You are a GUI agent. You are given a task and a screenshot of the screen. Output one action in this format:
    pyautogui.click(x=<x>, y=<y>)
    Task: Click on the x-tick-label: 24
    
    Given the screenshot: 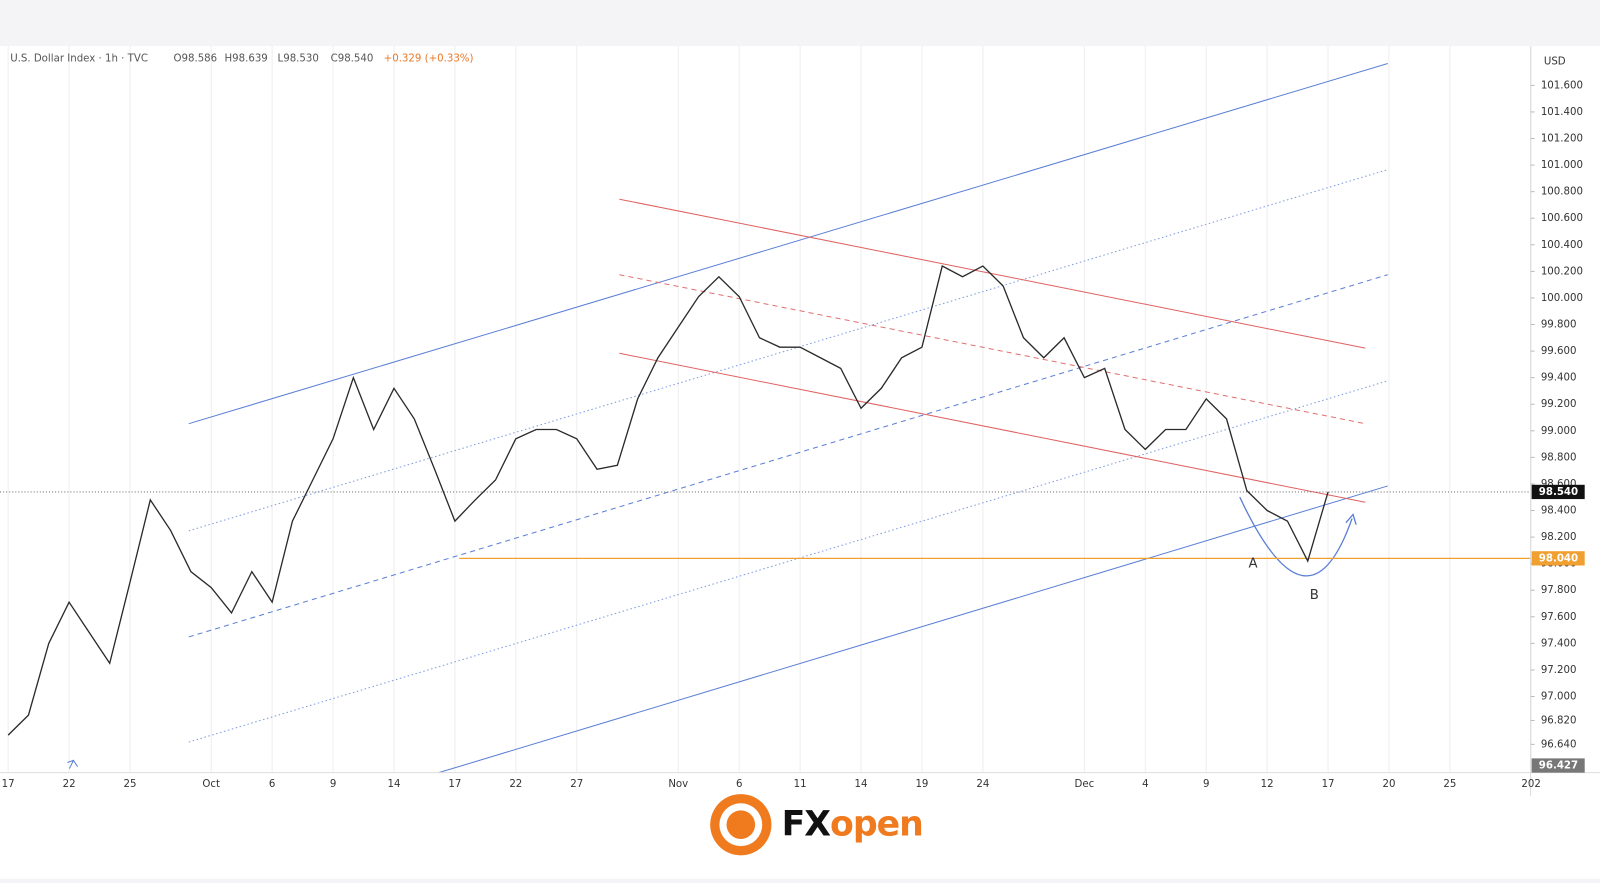 What is the action you would take?
    pyautogui.click(x=982, y=784)
    